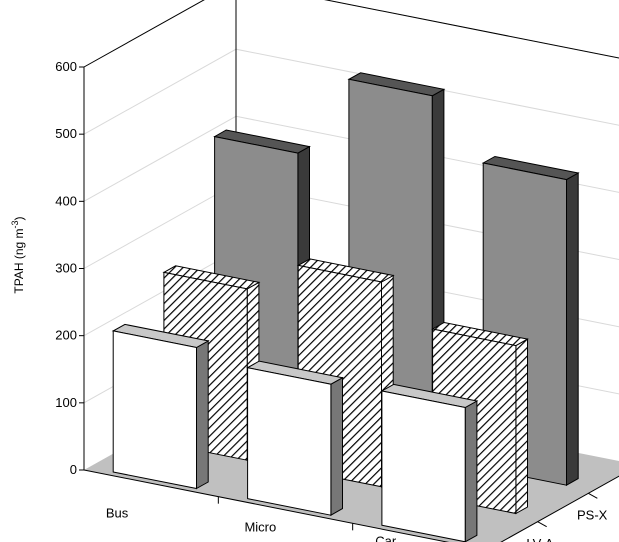 The width and height of the screenshot is (619, 542). I want to click on y-axis-ticks: 0 100 200 300 400 500 600, so click(69, 268).